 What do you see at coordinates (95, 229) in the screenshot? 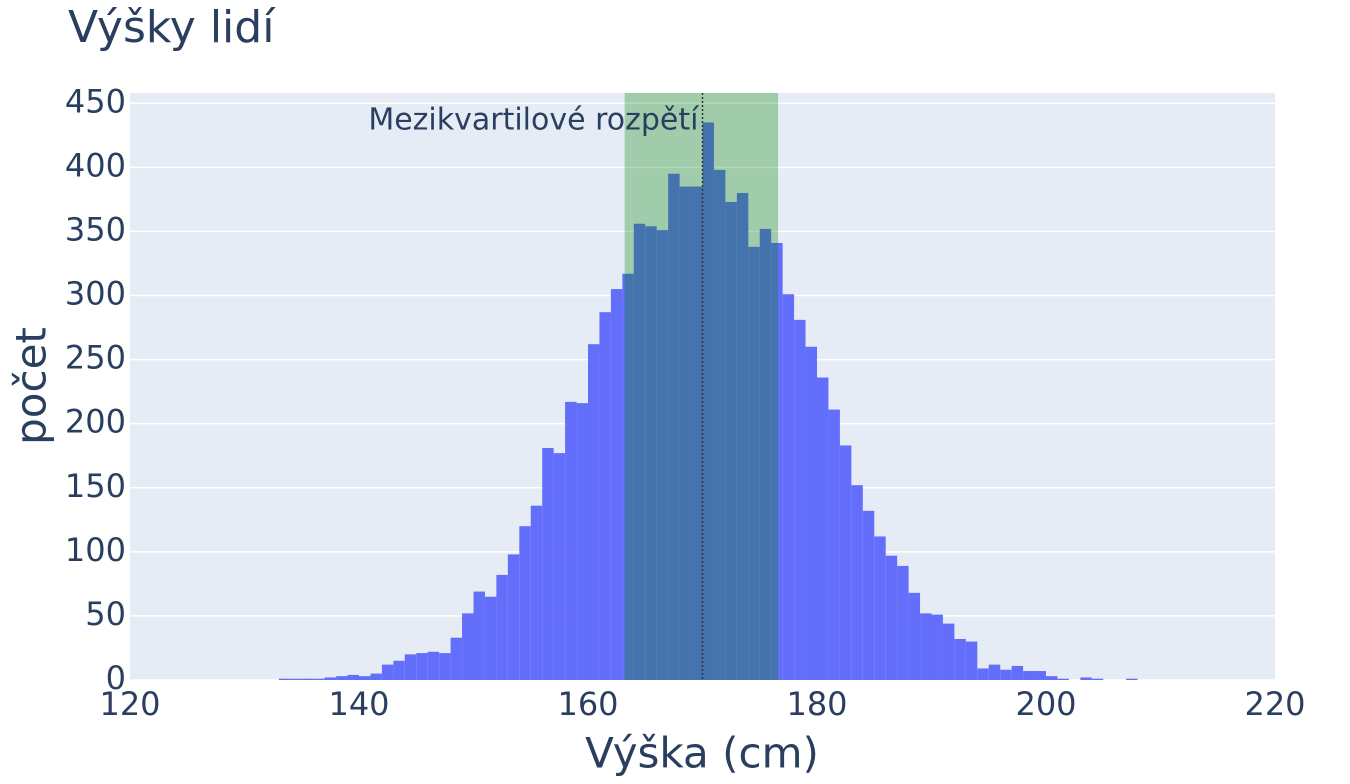
I see `y-tick-label: 350` at bounding box center [95, 229].